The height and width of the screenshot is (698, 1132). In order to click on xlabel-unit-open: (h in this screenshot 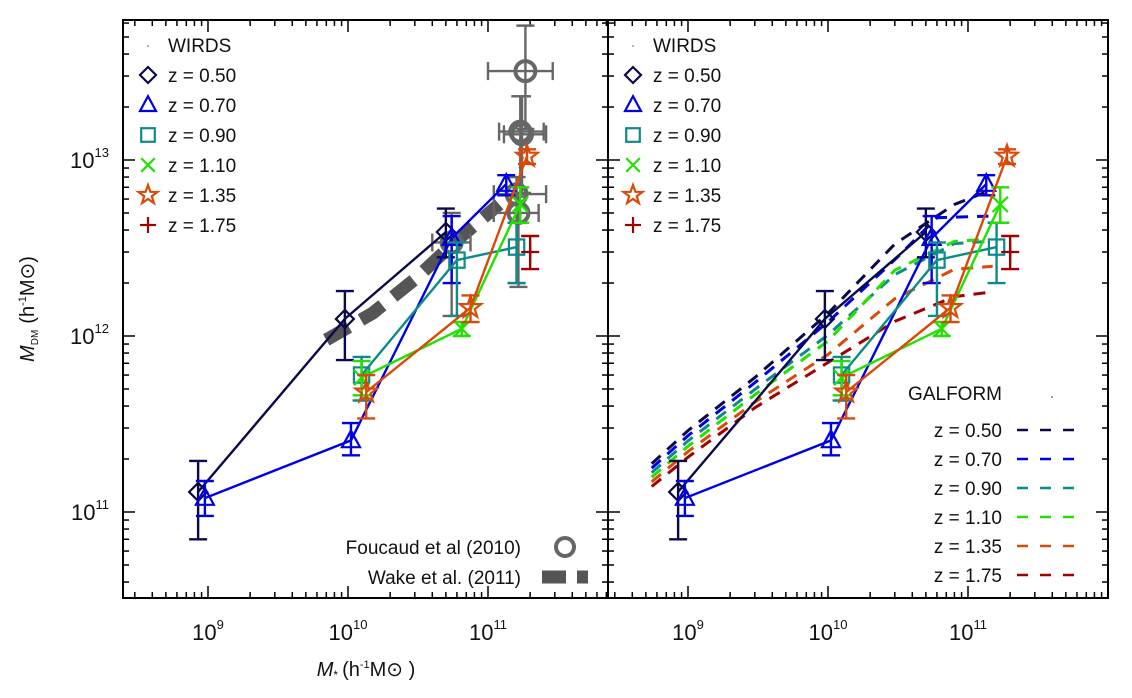, I will do `click(351, 670)`.